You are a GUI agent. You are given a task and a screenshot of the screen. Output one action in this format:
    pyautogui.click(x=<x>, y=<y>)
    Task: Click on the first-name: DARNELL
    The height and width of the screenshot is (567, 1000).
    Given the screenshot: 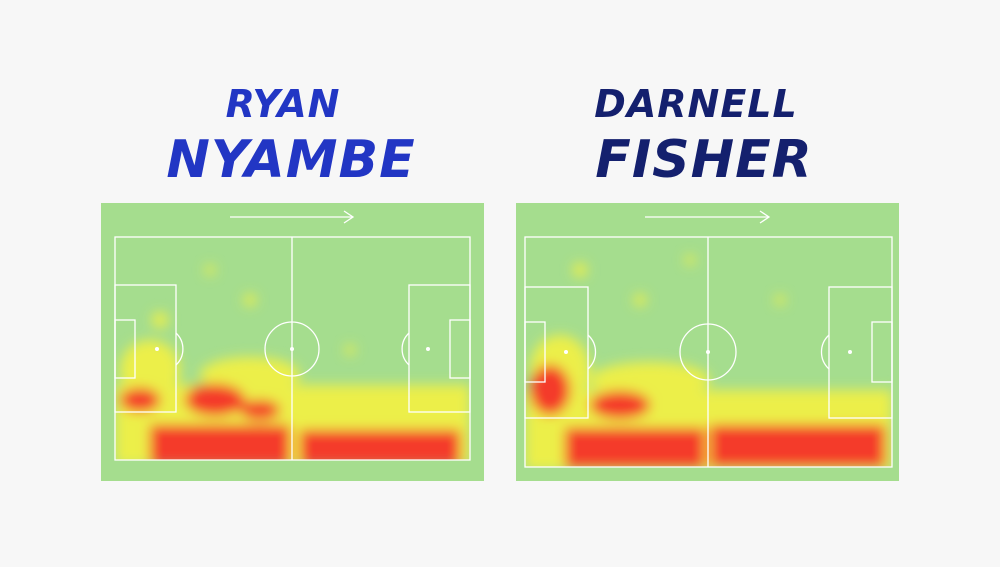 What is the action you would take?
    pyautogui.click(x=695, y=104)
    